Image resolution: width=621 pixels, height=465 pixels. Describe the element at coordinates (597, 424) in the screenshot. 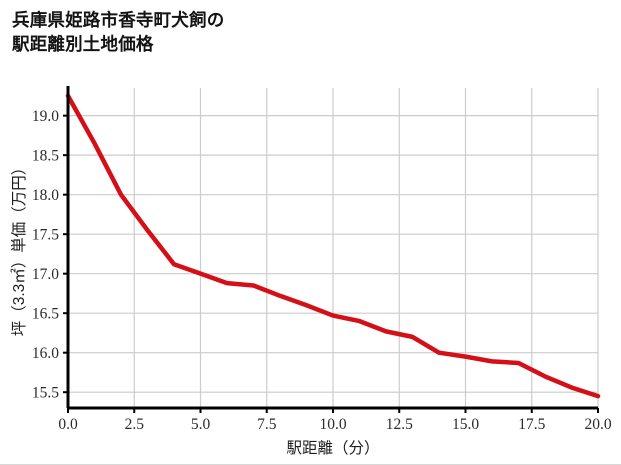

I see `x-axis-tick-label: 20.0` at that location.